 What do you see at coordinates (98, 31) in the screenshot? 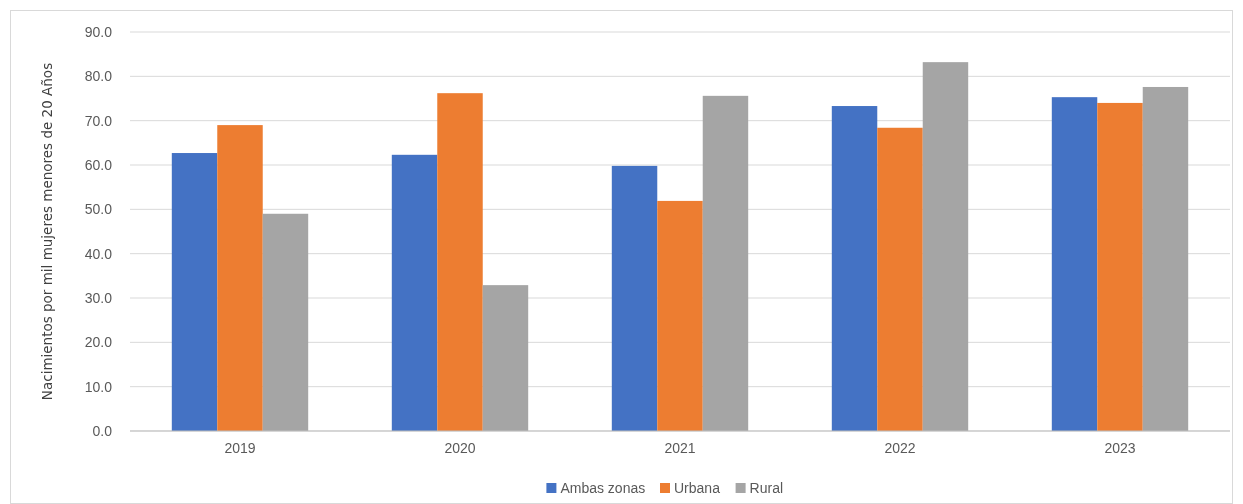
I see `y-tick-label: 90.0` at bounding box center [98, 31].